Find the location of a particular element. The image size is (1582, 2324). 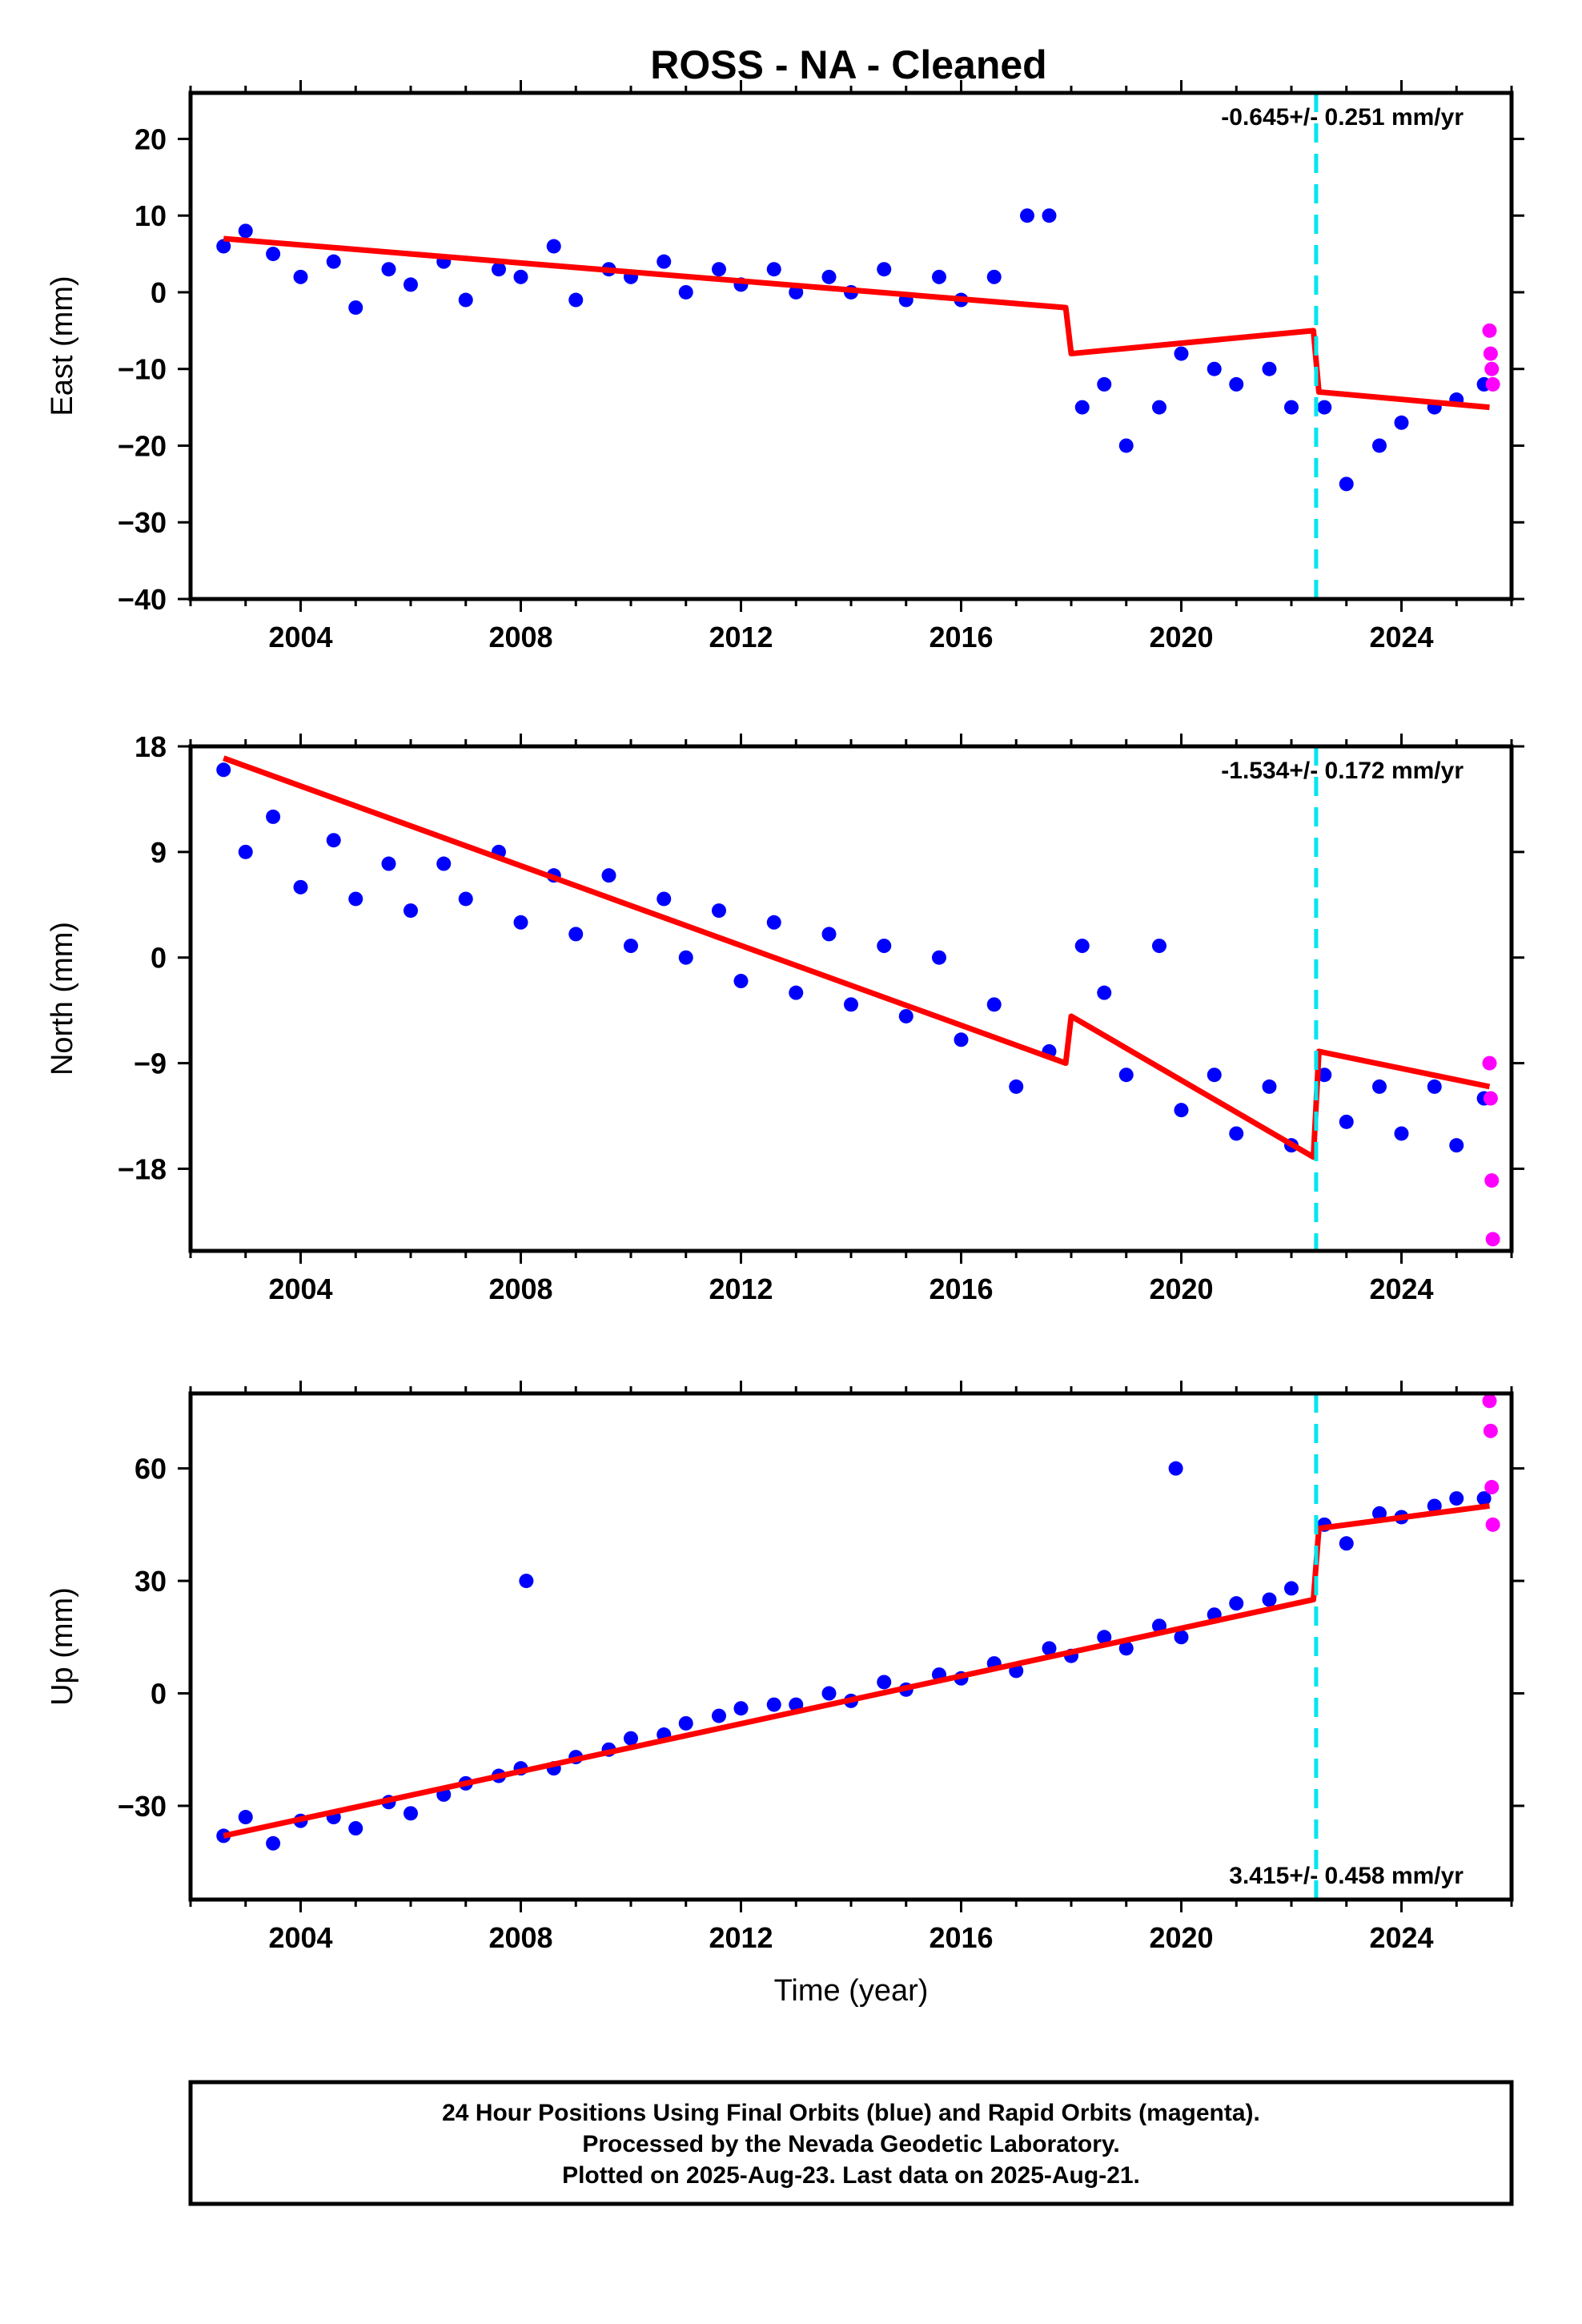

east-xtick-label: 2024 is located at coordinates (1401, 637).